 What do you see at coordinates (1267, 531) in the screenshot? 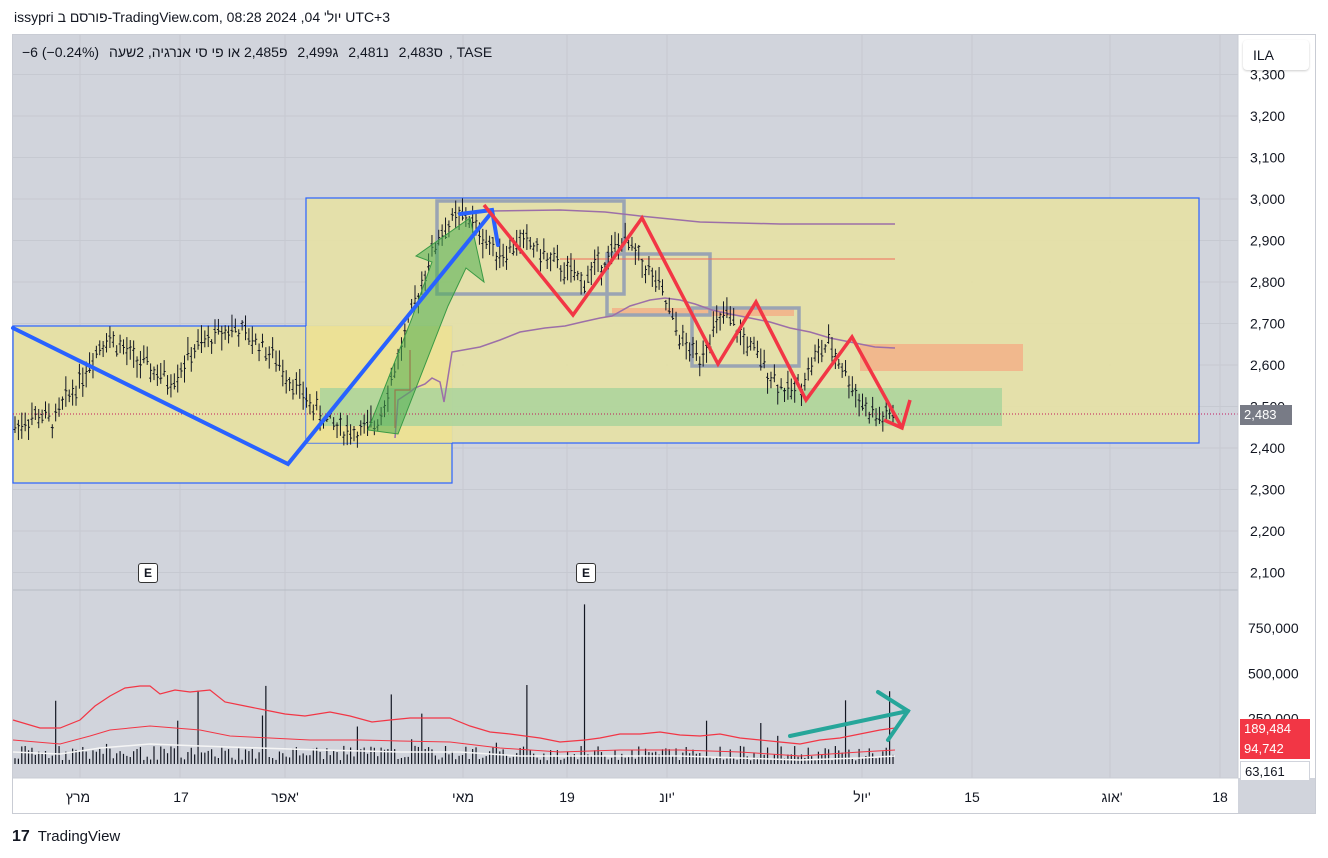
I see `price-tick-label: 2,200` at bounding box center [1267, 531].